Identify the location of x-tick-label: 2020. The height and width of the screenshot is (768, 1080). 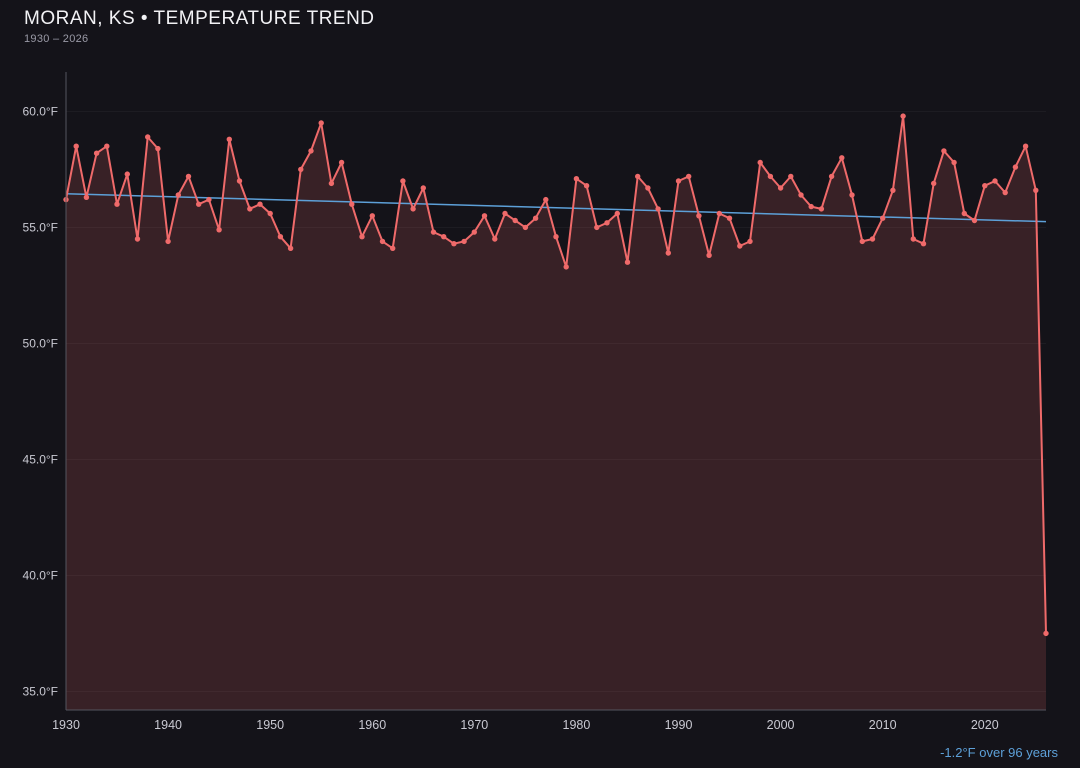
(985, 725).